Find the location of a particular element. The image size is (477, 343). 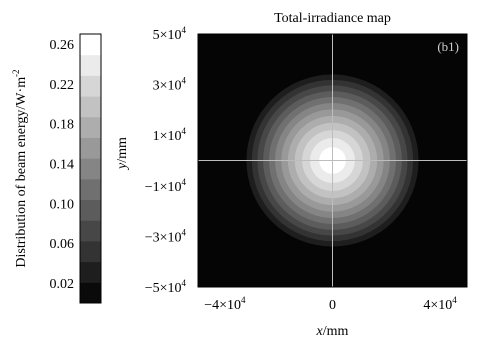

y-axis-label: y/mm is located at coordinates (122, 154).